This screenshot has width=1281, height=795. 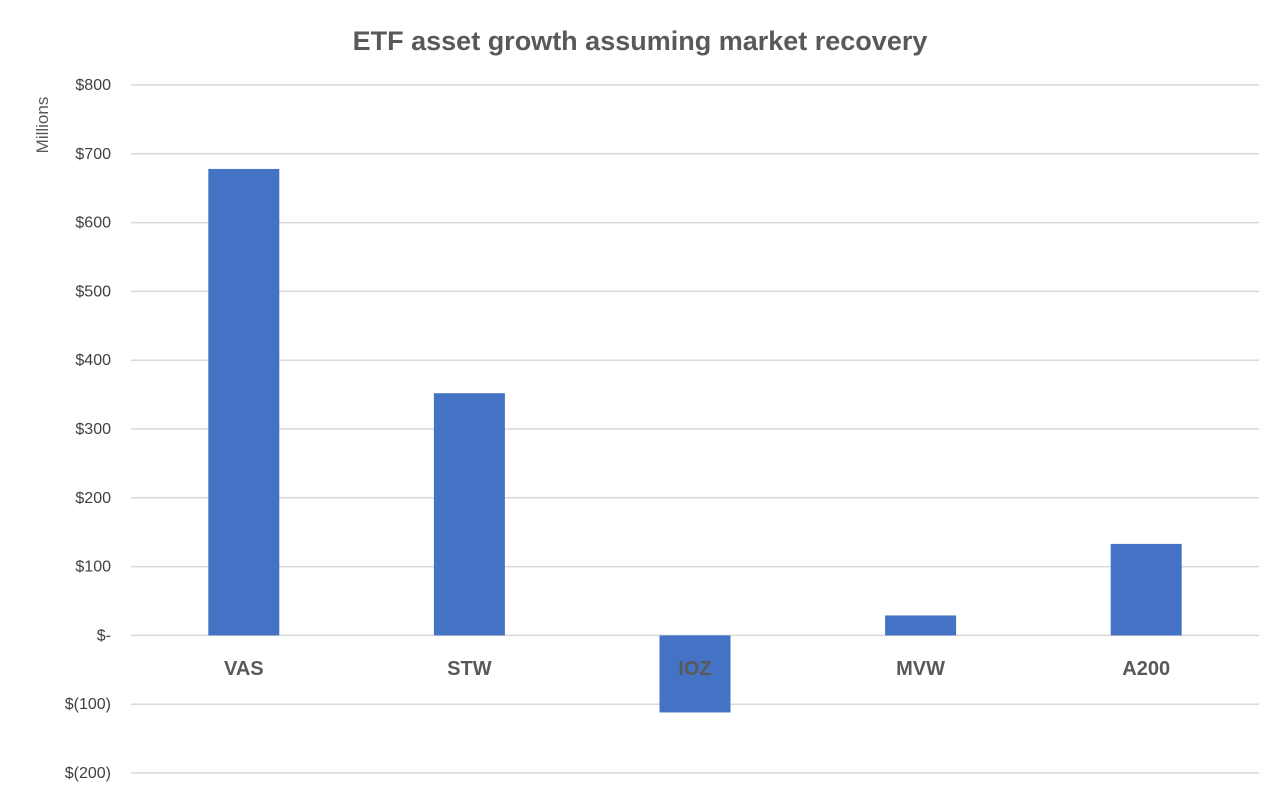 What do you see at coordinates (88, 773) in the screenshot?
I see `y-tick-label: $(200)` at bounding box center [88, 773].